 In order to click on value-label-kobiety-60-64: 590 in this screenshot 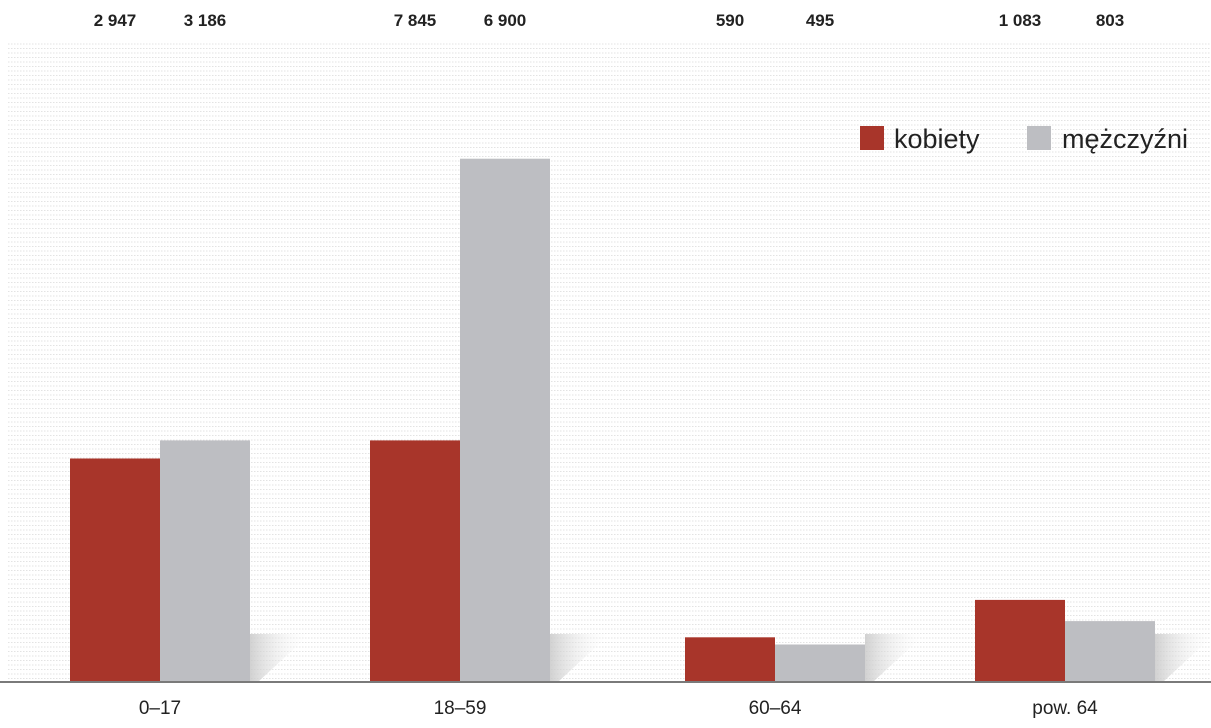, I will do `click(730, 20)`.